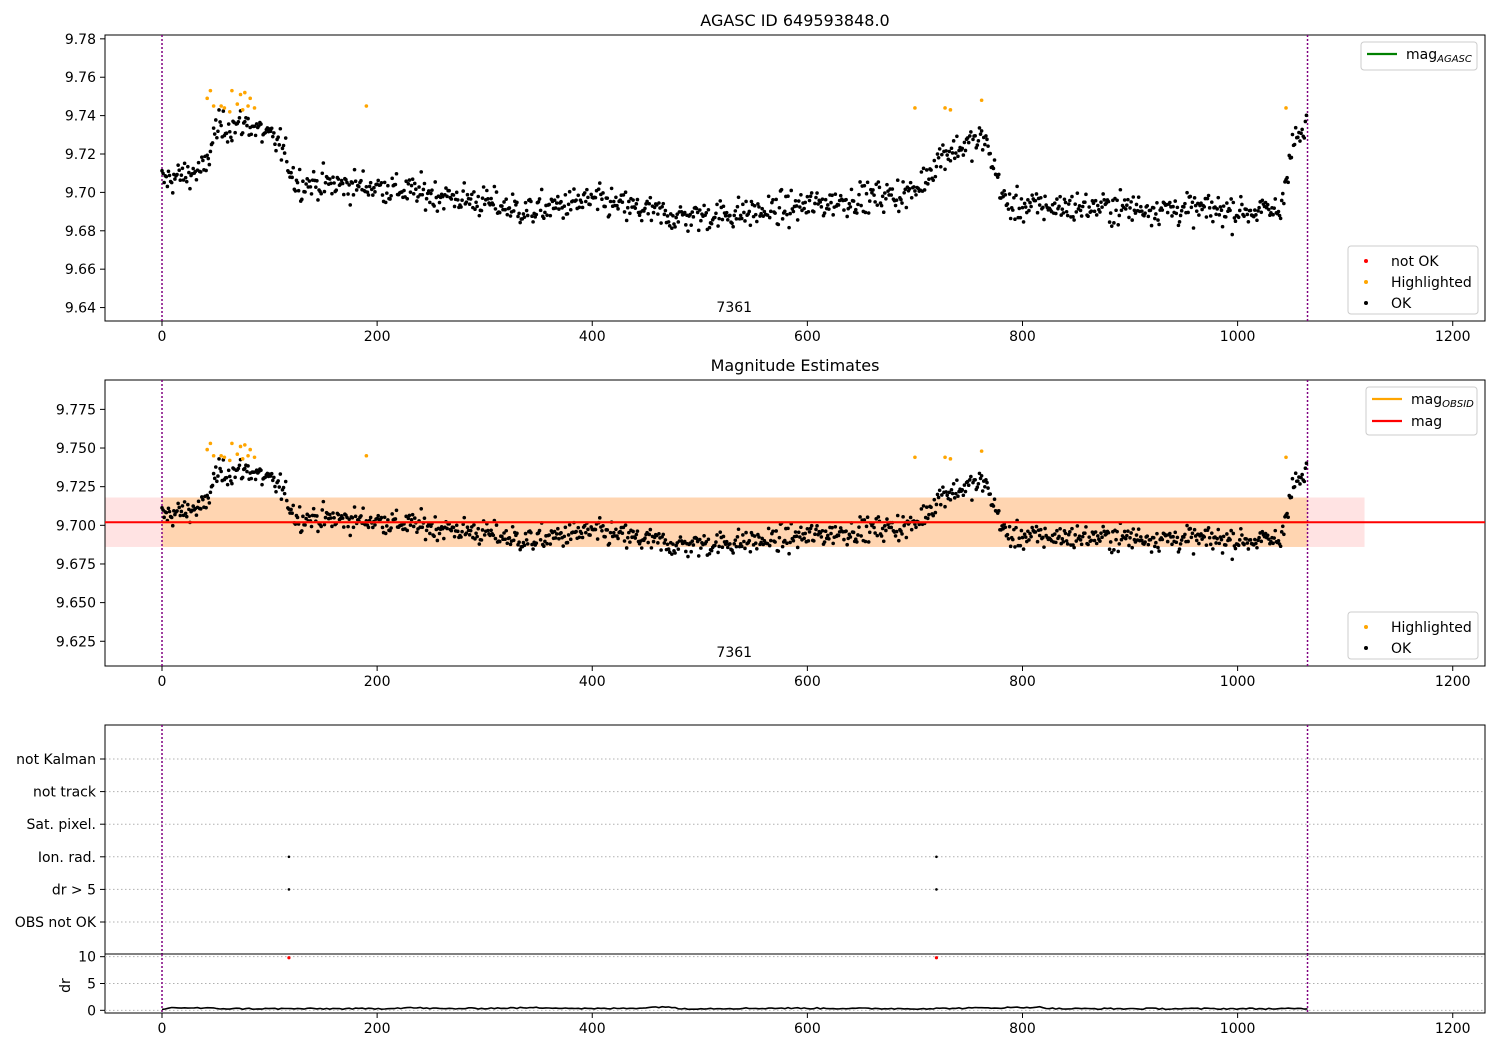 This screenshot has height=1050, width=1500. What do you see at coordinates (377, 682) in the screenshot?
I see `x-tick-label: 200` at bounding box center [377, 682].